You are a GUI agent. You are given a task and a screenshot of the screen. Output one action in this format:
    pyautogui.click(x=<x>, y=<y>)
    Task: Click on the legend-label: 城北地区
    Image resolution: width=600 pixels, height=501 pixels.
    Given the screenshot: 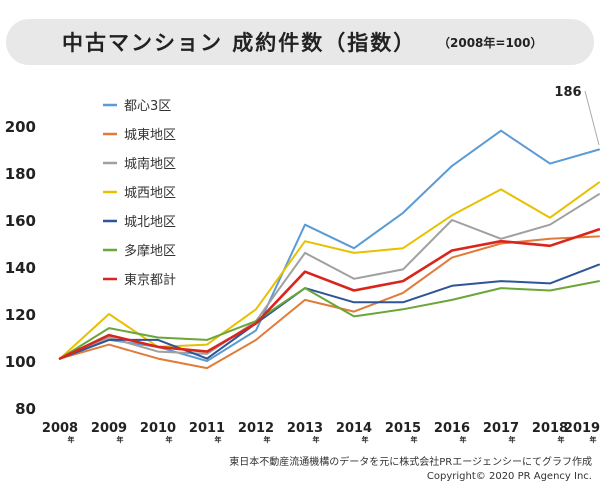 What is the action you would take?
    pyautogui.click(x=150, y=222)
    